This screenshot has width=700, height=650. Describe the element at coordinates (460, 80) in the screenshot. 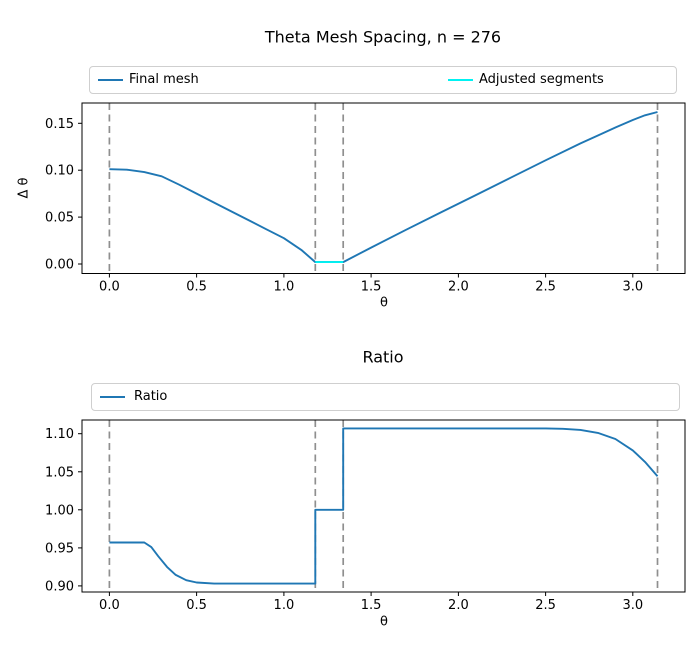

I see `adjusted-segments-legend-line` at that location.